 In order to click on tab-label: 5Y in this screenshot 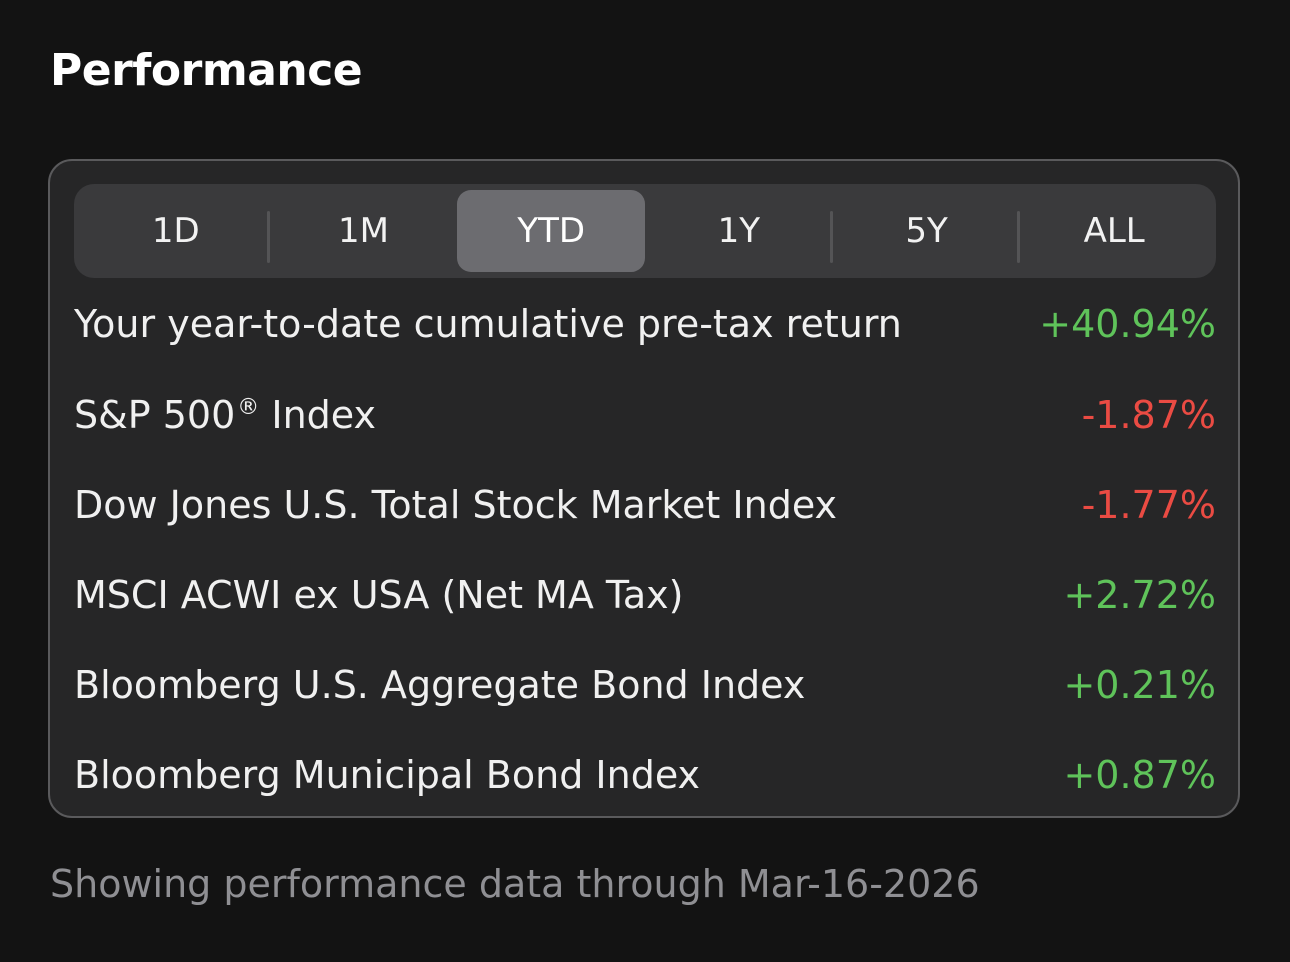, I will do `click(926, 231)`.